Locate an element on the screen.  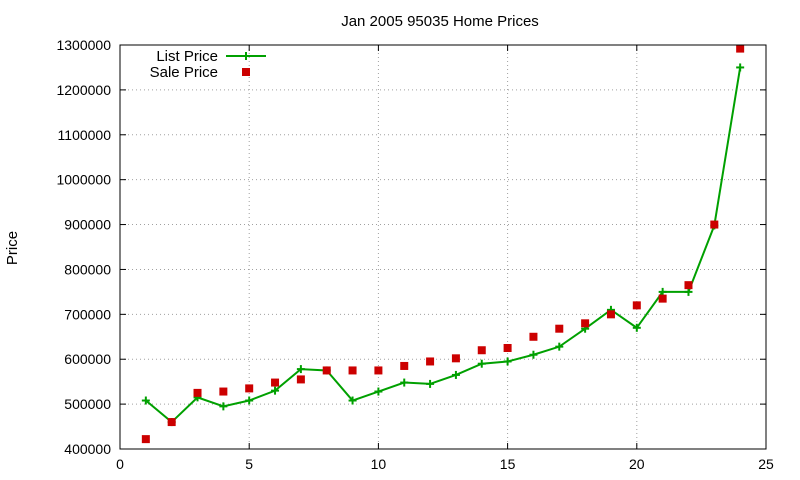
y-tick-label: 1200000 is located at coordinates (83, 90).